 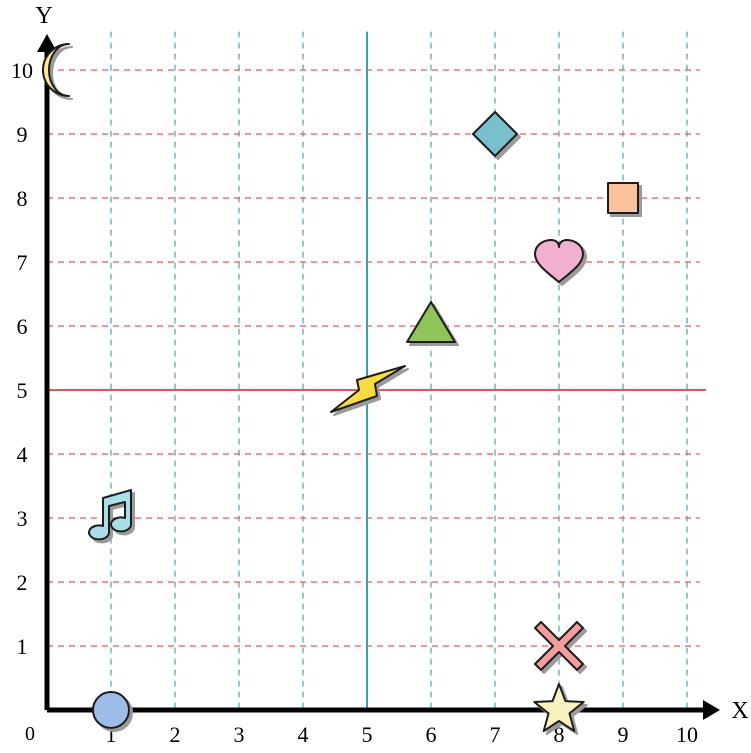 What do you see at coordinates (623, 734) in the screenshot?
I see `x-tick-label: 9` at bounding box center [623, 734].